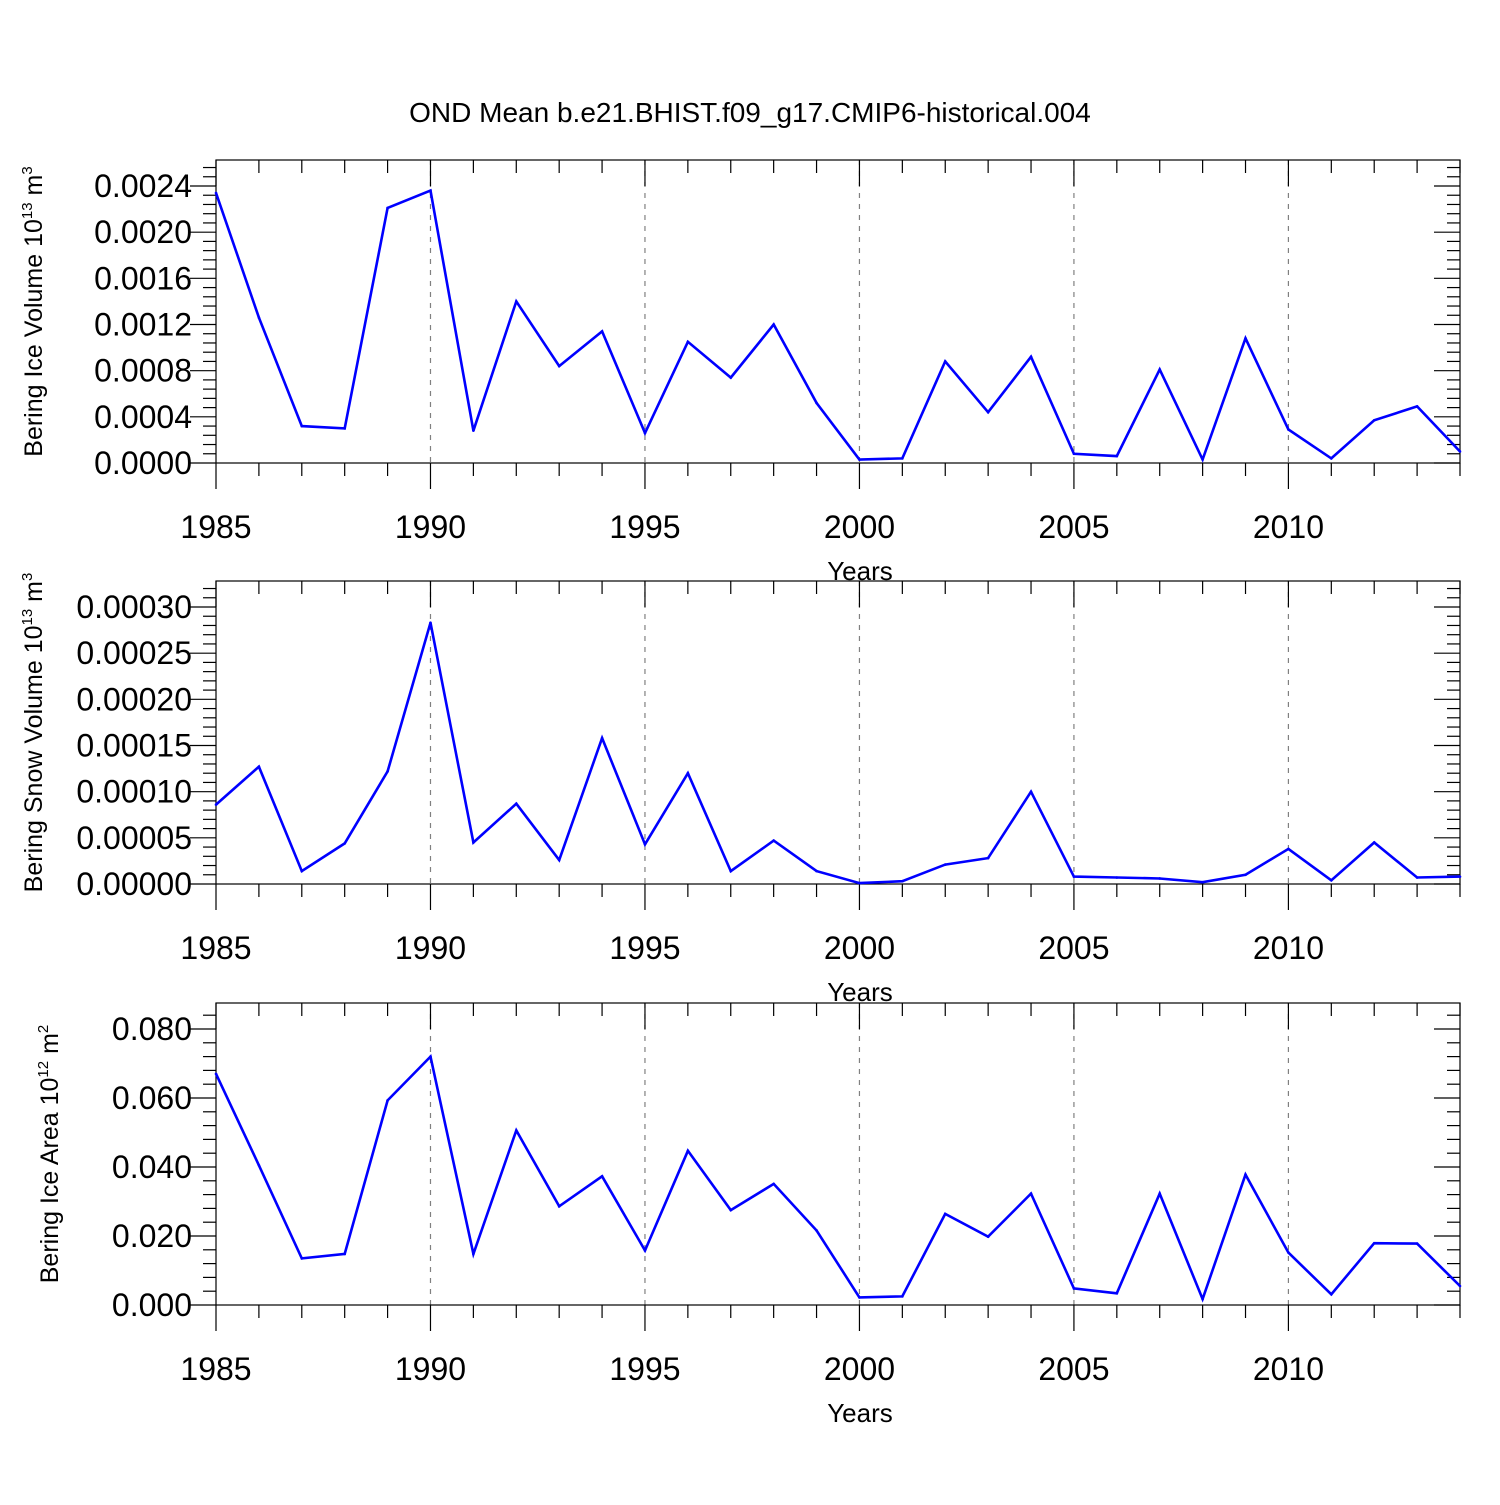 The width and height of the screenshot is (1500, 1505). What do you see at coordinates (945, 361) in the screenshot?
I see `chart0-data-point-2002` at bounding box center [945, 361].